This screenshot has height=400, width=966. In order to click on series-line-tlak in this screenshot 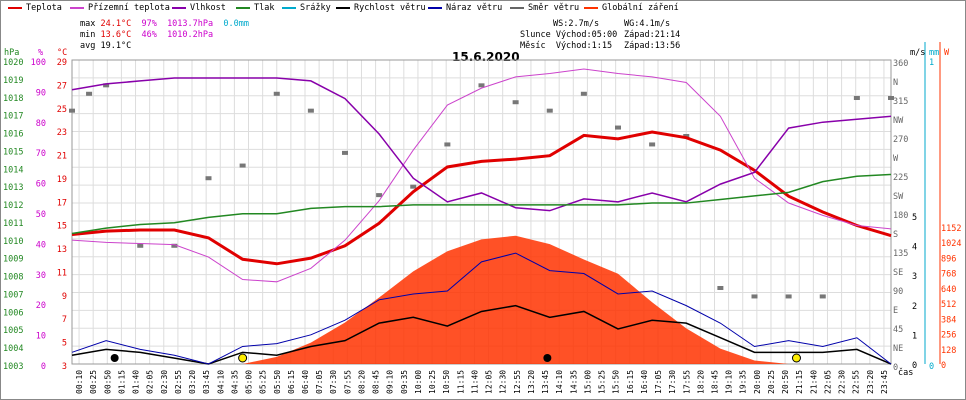, I will do `click(481, 204)`.